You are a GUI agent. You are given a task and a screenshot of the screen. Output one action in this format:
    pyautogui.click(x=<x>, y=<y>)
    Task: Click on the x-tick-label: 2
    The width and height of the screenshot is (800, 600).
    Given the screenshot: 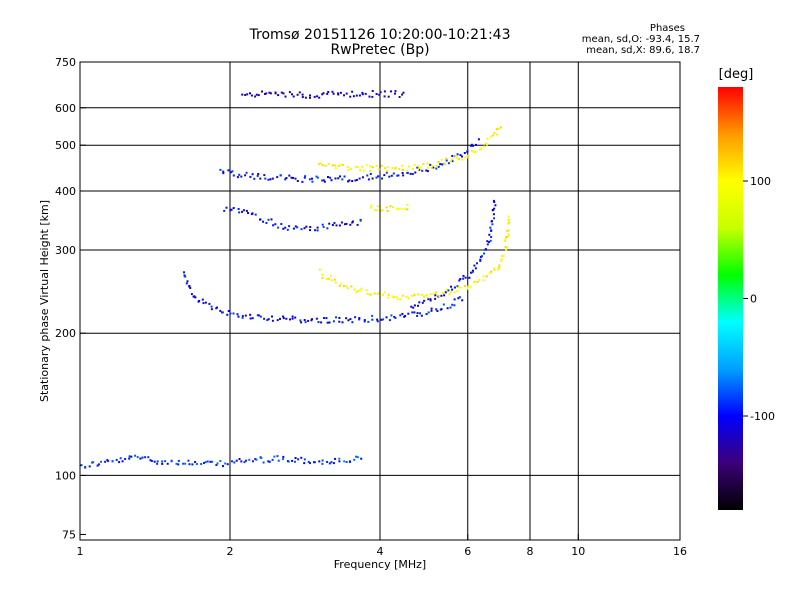 What is the action you would take?
    pyautogui.click(x=230, y=551)
    